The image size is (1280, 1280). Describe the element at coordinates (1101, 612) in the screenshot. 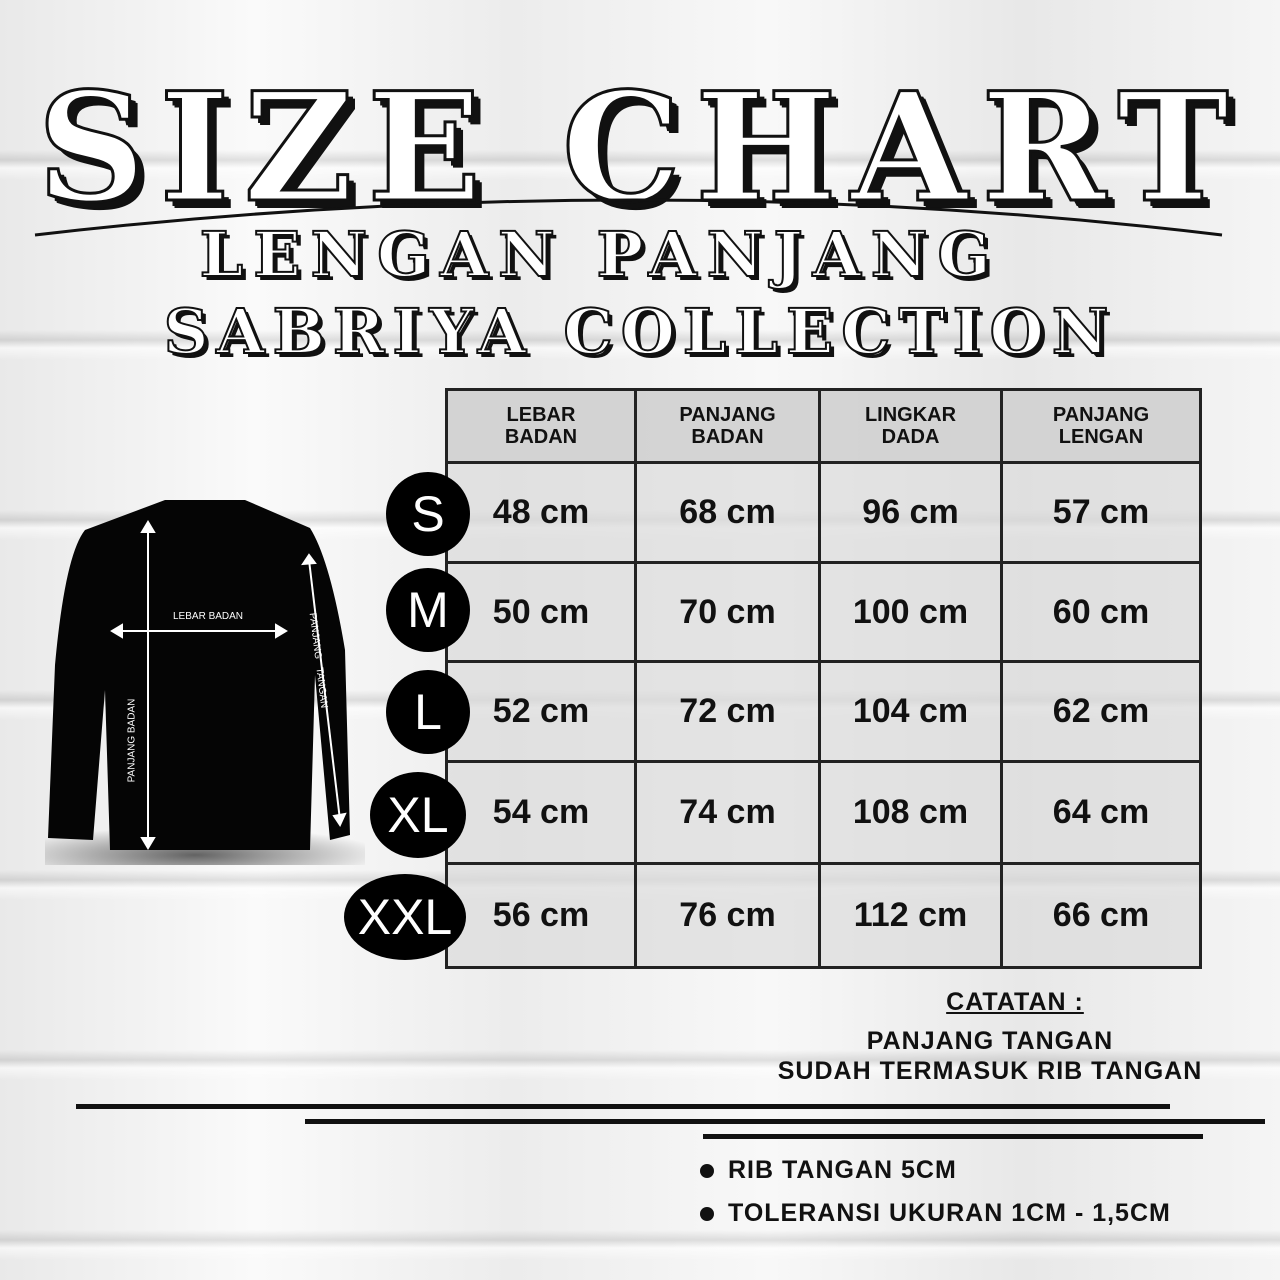

I see `table-cell: 60 cm` at that location.